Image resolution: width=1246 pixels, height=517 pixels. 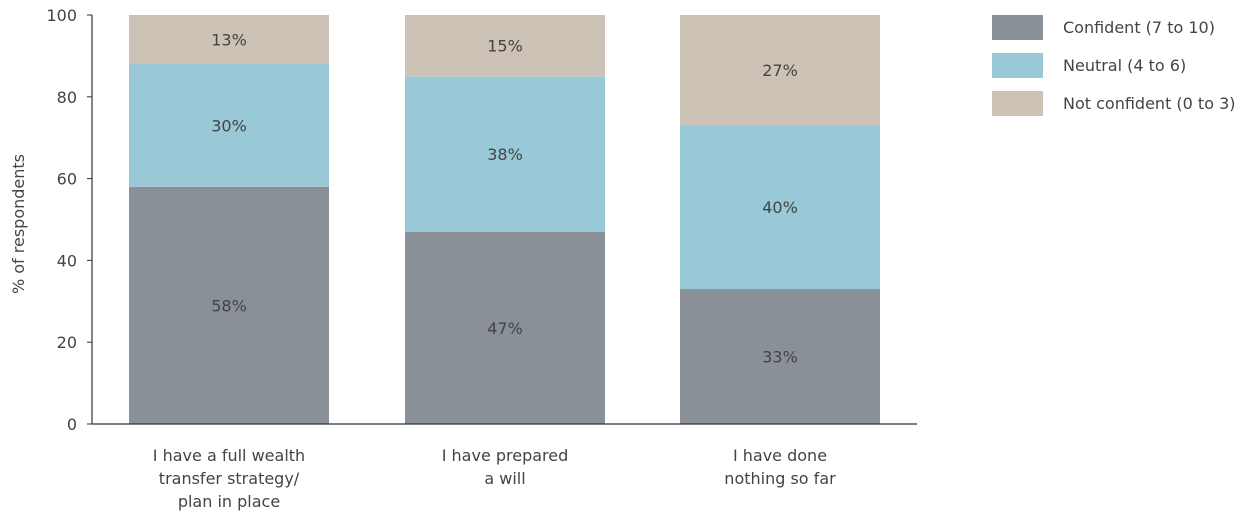 What do you see at coordinates (72, 424) in the screenshot?
I see `y-tick-label: 0` at bounding box center [72, 424].